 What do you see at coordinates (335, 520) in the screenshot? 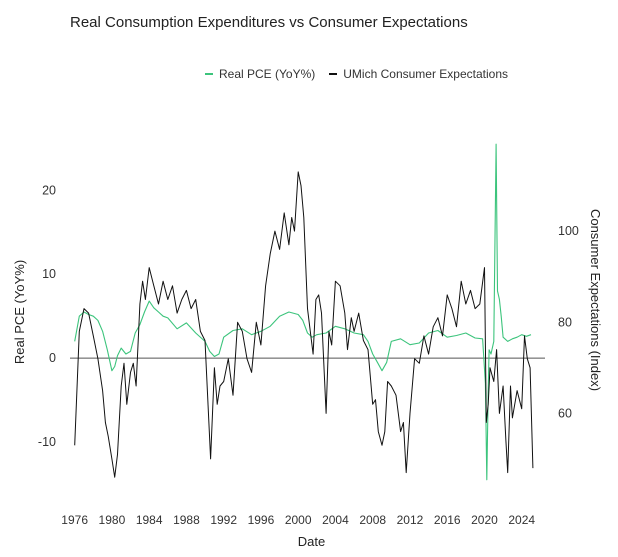
I see `x-tick-label: 2004` at bounding box center [335, 520].